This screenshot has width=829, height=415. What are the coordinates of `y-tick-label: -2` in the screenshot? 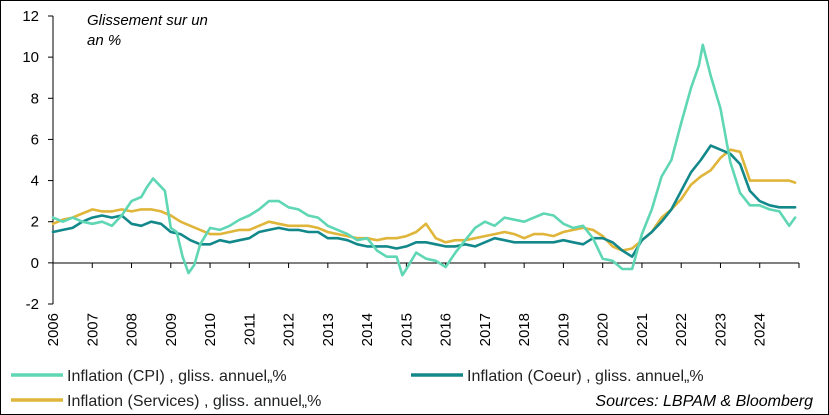 It's located at (32, 304).